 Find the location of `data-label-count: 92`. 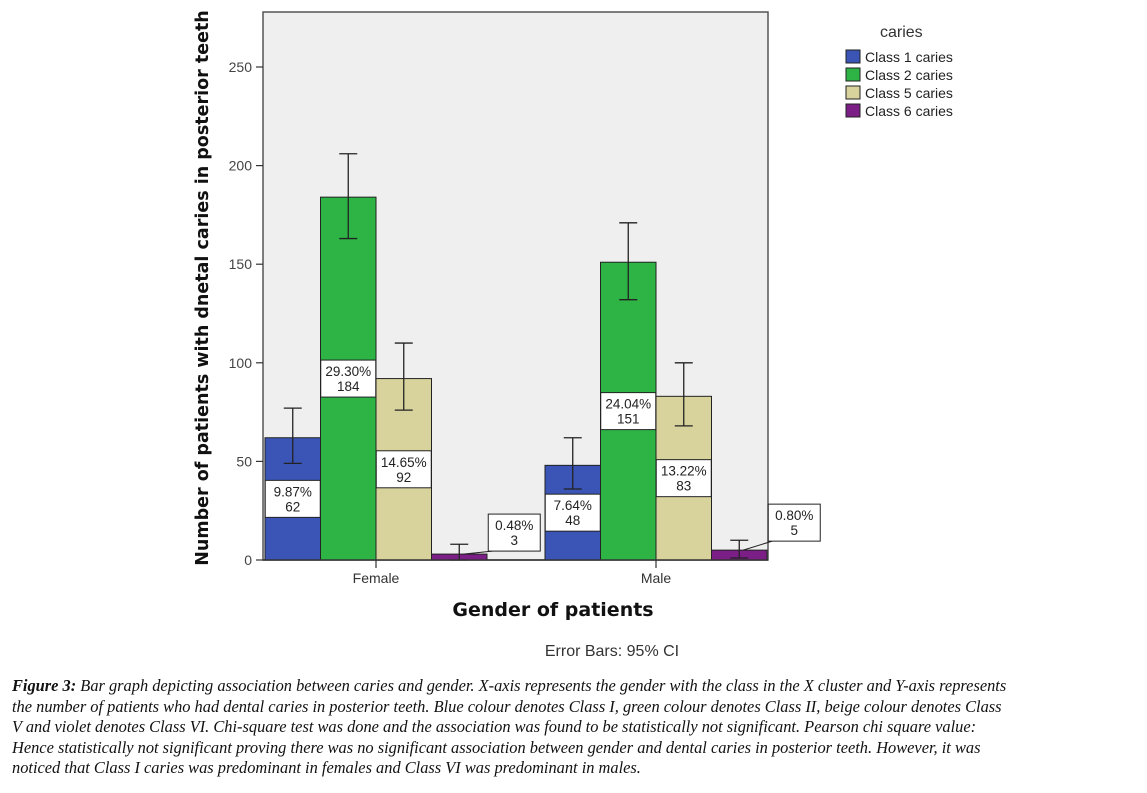

data-label-count: 92 is located at coordinates (403, 477).